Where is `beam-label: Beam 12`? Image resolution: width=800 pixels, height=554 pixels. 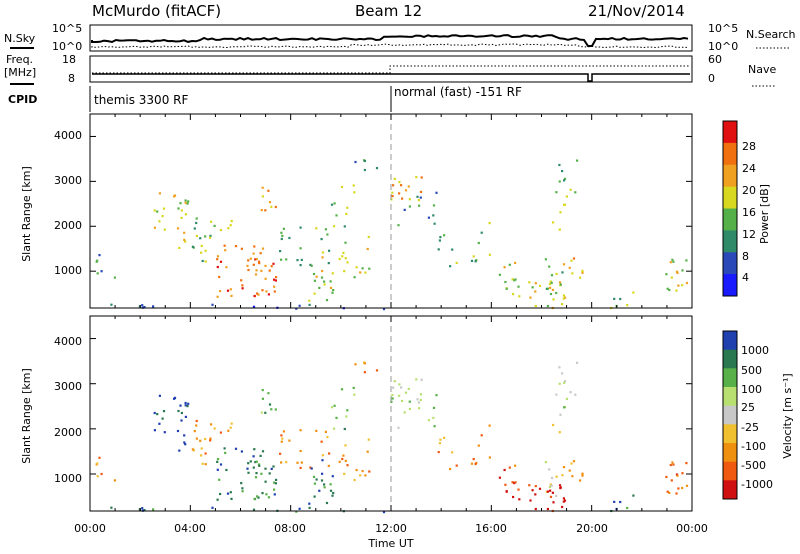 beam-label: Beam 12 is located at coordinates (388, 11).